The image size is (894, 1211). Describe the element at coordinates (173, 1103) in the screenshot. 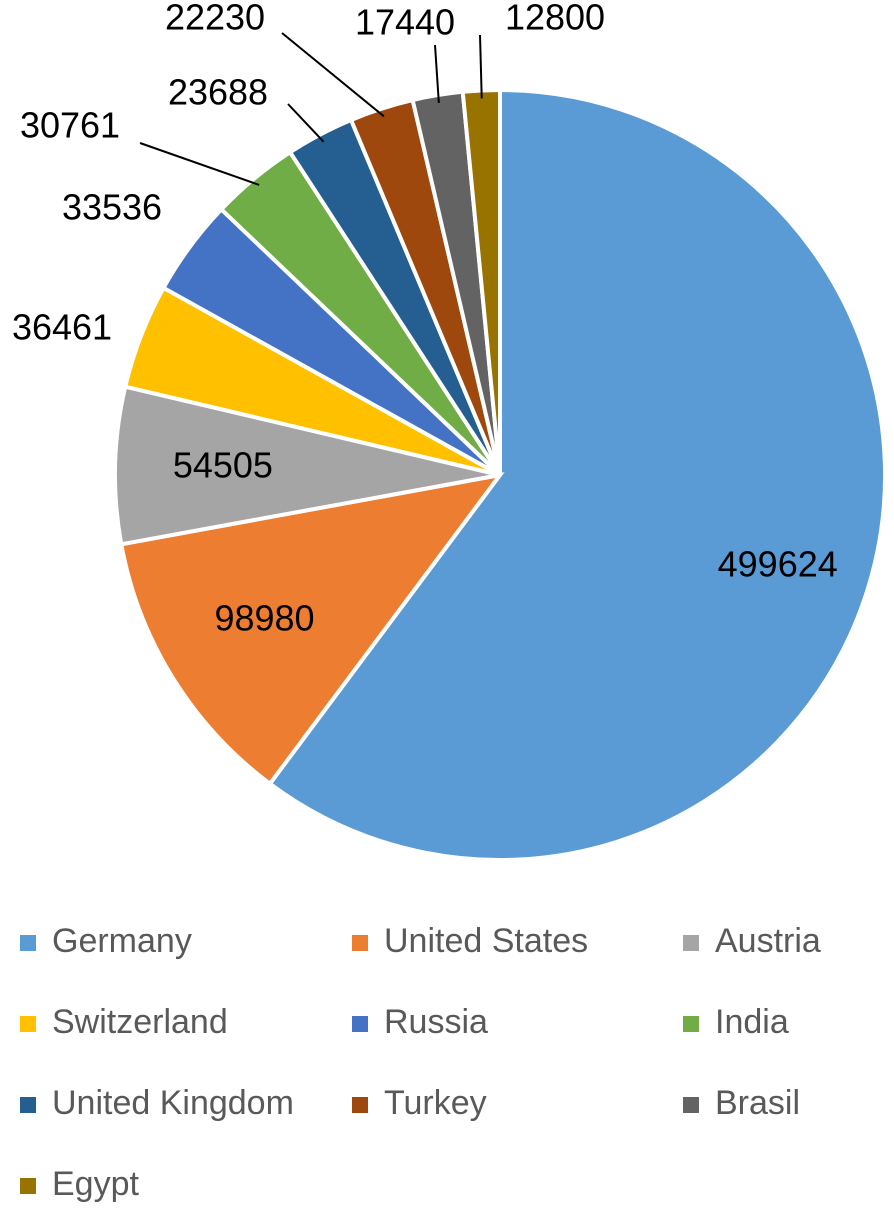

I see `legend-label: United Kingdom` at that location.